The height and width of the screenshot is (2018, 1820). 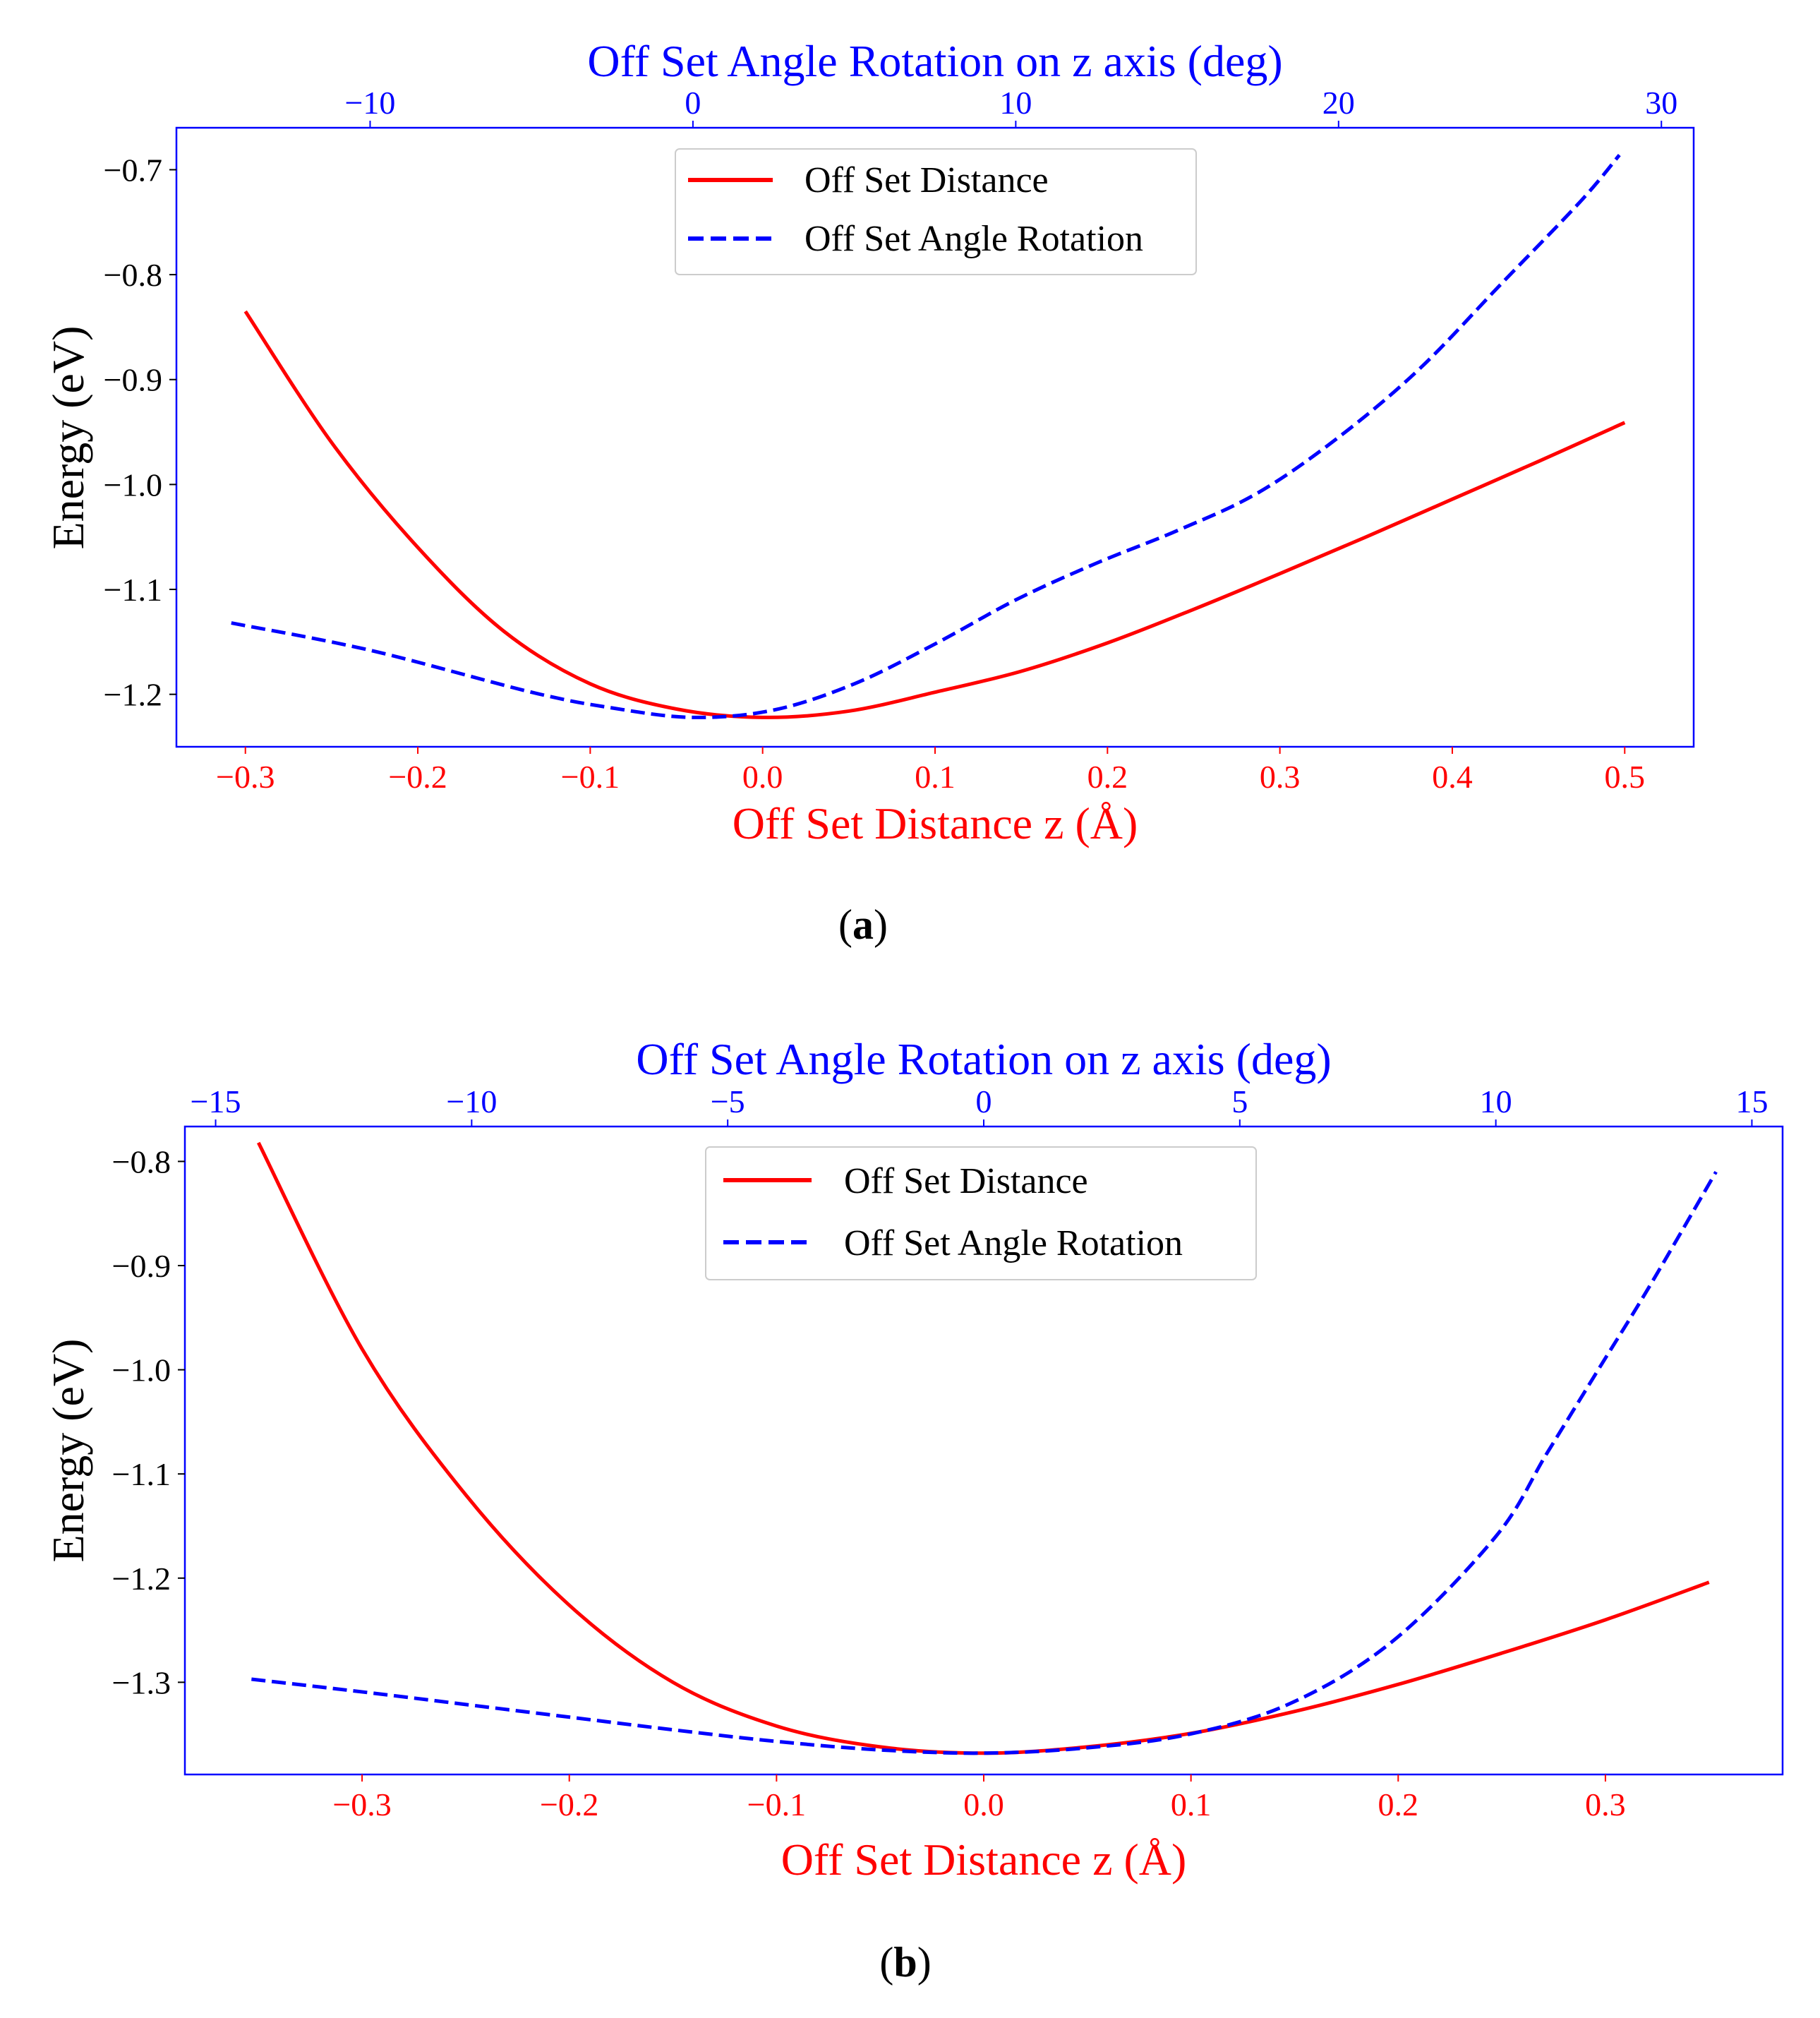 What do you see at coordinates (728, 1101) in the screenshot?
I see `x2-tick-label: −5` at bounding box center [728, 1101].